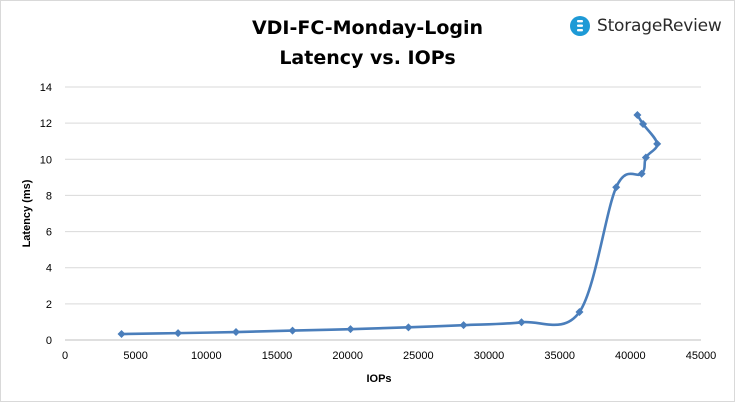  Describe the element at coordinates (49, 269) in the screenshot. I see `y-tick-label: 4` at that location.